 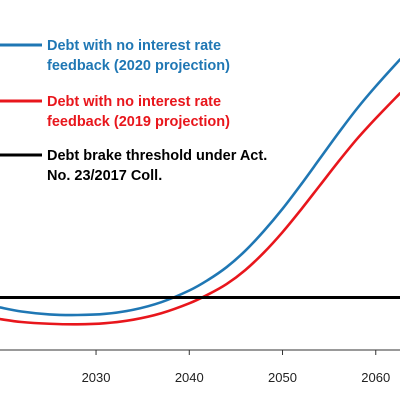 What do you see at coordinates (189, 377) in the screenshot?
I see `x-tick-label: 2040` at bounding box center [189, 377].